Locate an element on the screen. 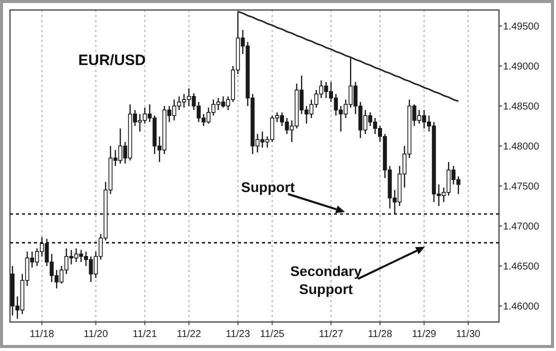 The image size is (556, 351). y-tick-label: 1.48500 is located at coordinates (521, 107).